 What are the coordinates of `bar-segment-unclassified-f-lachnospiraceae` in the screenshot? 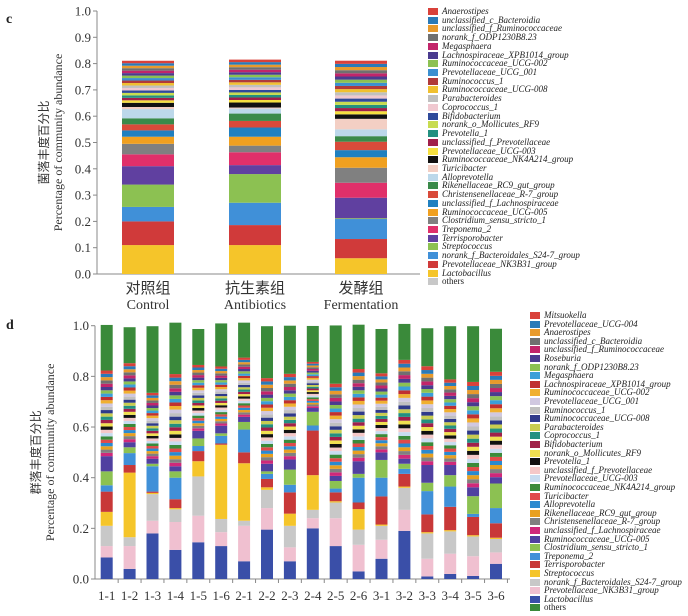 It's located at (221, 424).